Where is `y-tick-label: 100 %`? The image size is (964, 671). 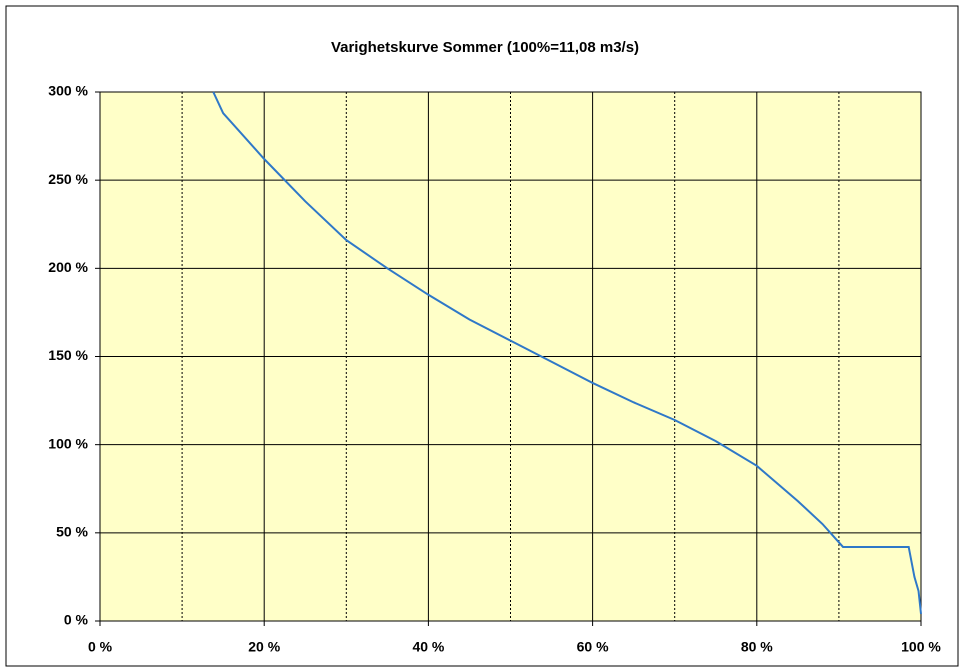
y-tick-label: 100 % is located at coordinates (68, 443).